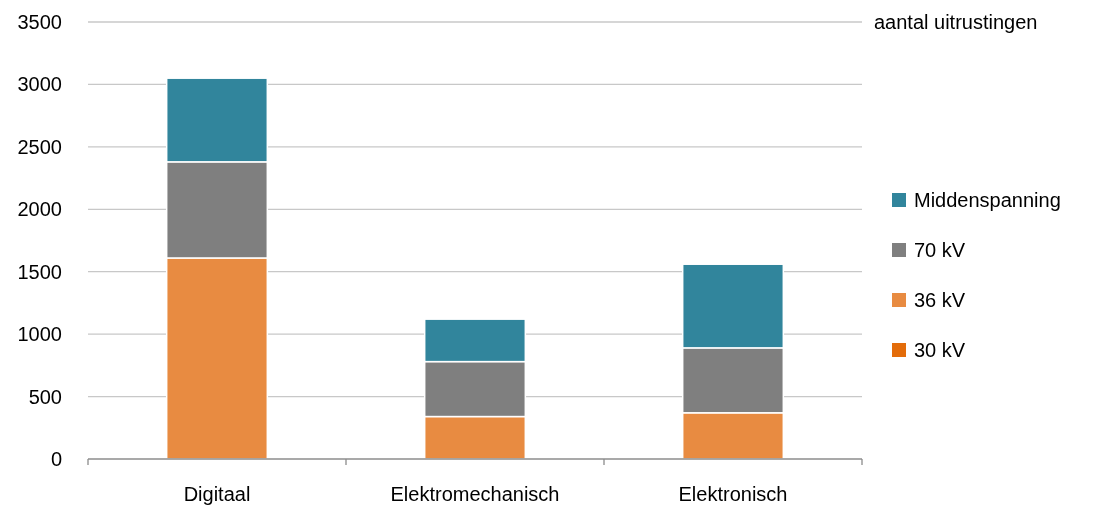 This screenshot has height=509, width=1114. Describe the element at coordinates (39, 209) in the screenshot. I see `y-tick-label: 2000` at that location.